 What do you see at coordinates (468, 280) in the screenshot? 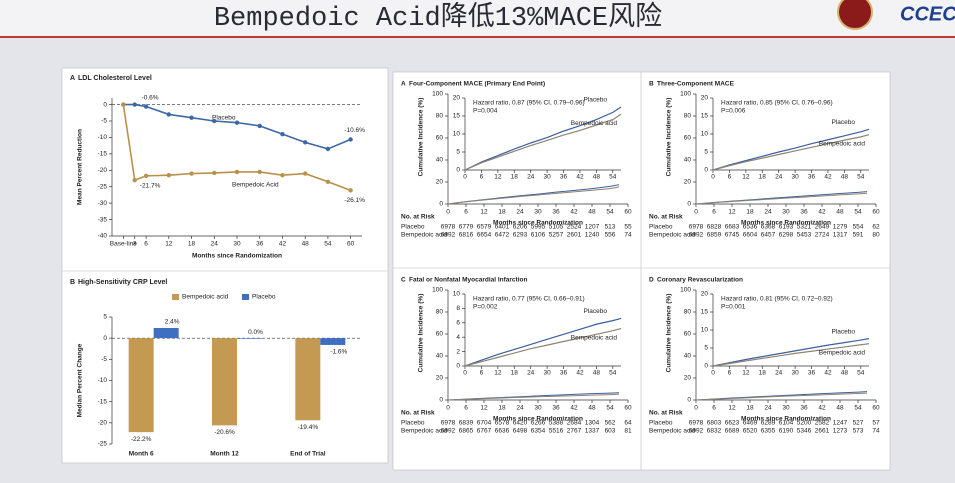
I see `panel-title: Fatal or Nonfatal Myocardial Infarction` at bounding box center [468, 280].